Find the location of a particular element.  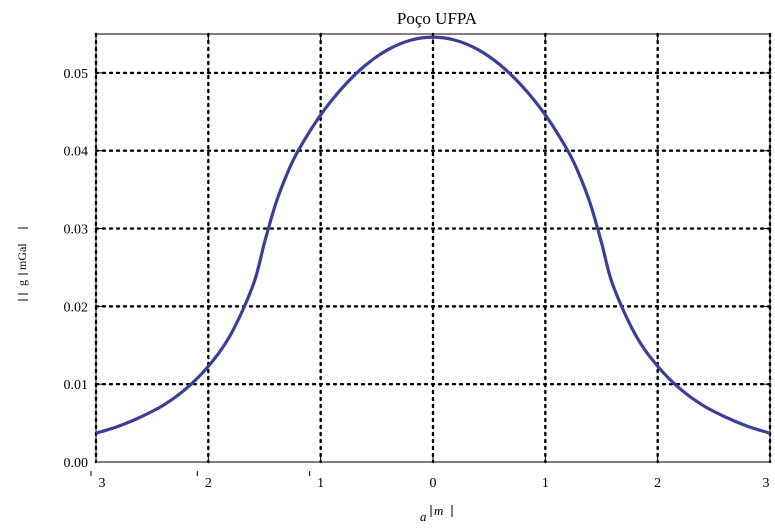

y-tick-label: 0.02 is located at coordinates (76, 307).